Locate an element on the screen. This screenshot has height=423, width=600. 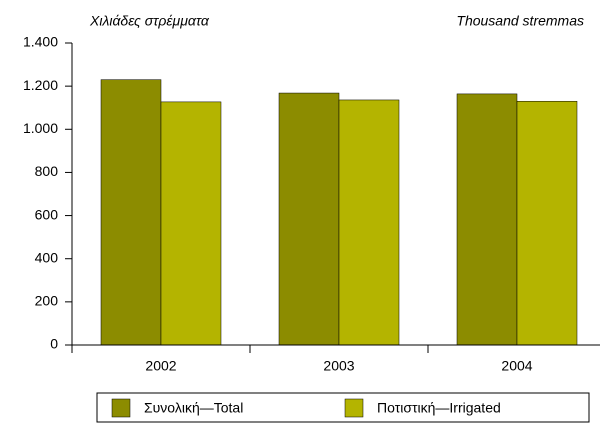
legend-box is located at coordinates (343, 407).